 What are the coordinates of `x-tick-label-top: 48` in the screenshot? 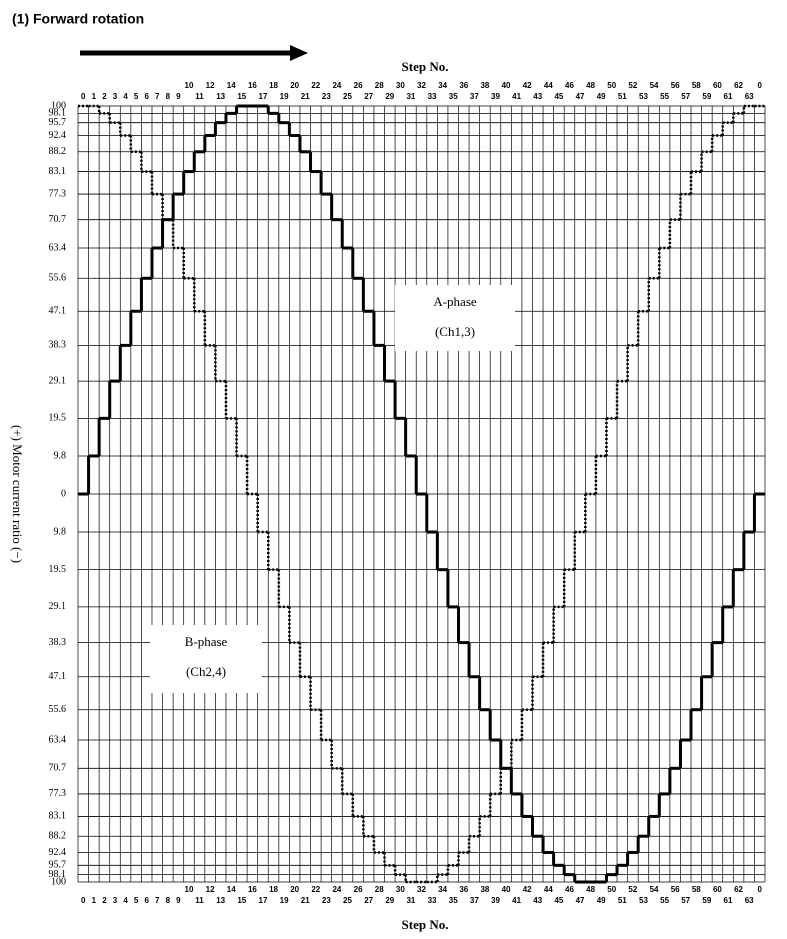 It's located at (590, 85).